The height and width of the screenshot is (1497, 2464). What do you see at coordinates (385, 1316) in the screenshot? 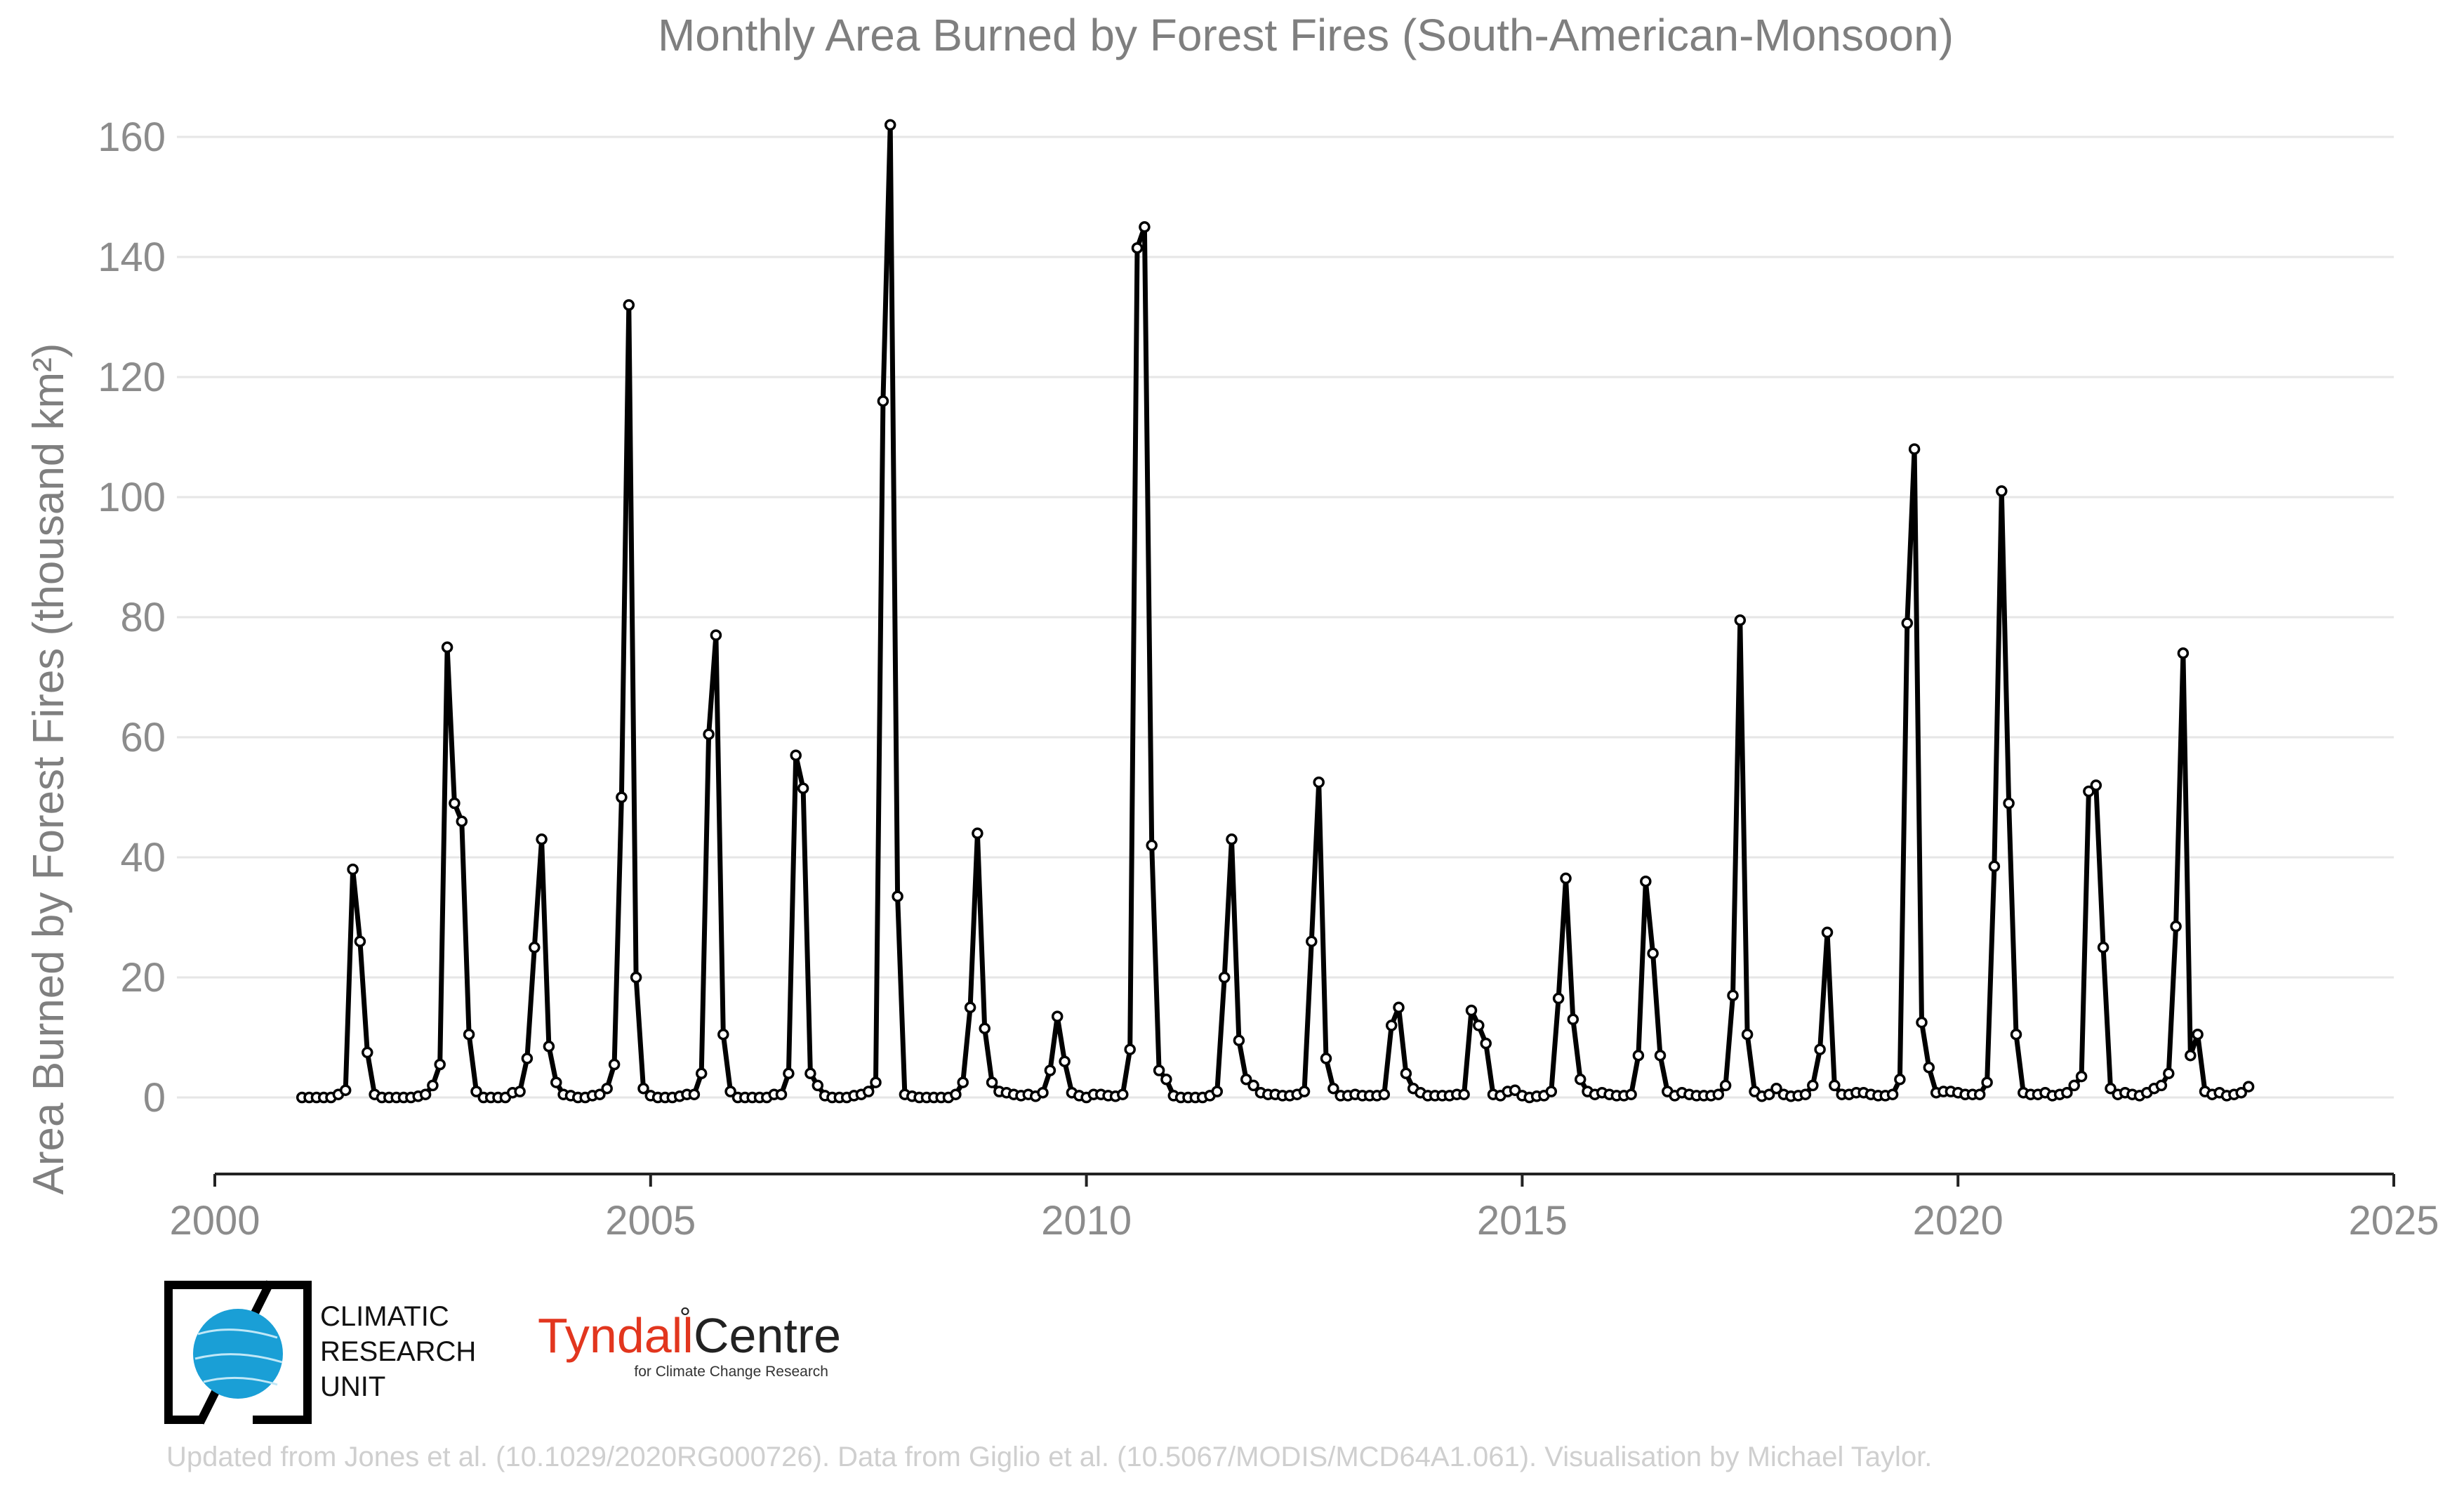
I see `cru-line-1: CLIMATIC` at bounding box center [385, 1316].